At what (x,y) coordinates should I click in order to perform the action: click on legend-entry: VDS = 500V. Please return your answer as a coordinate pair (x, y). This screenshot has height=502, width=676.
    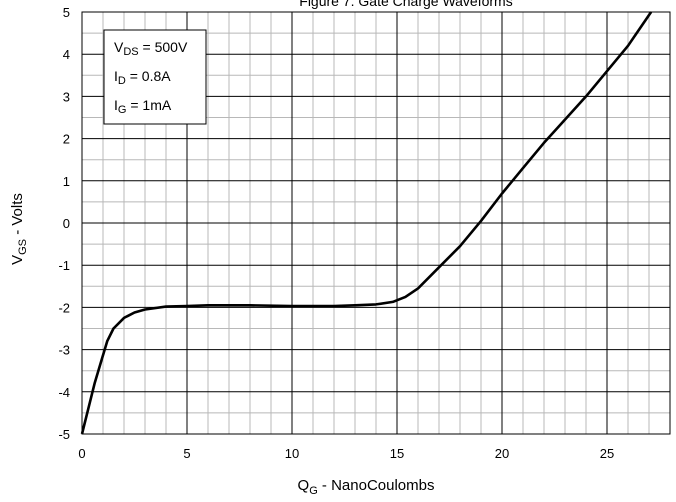
    Looking at the image, I should click on (151, 48).